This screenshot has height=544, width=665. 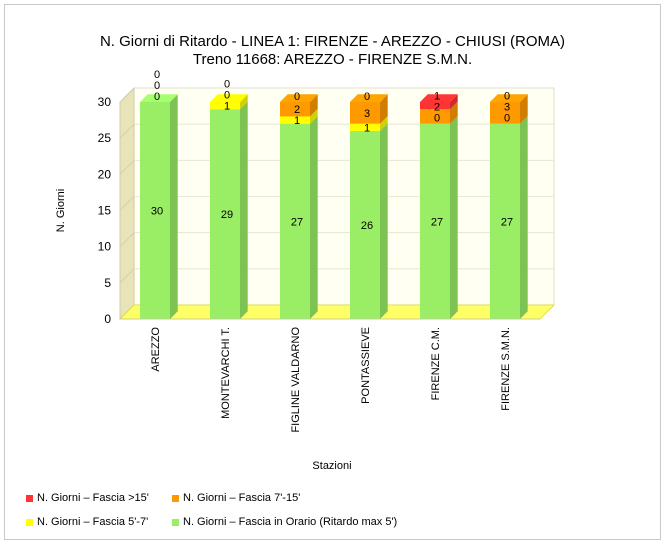 I want to click on y-tick-label: 15, so click(x=105, y=211).